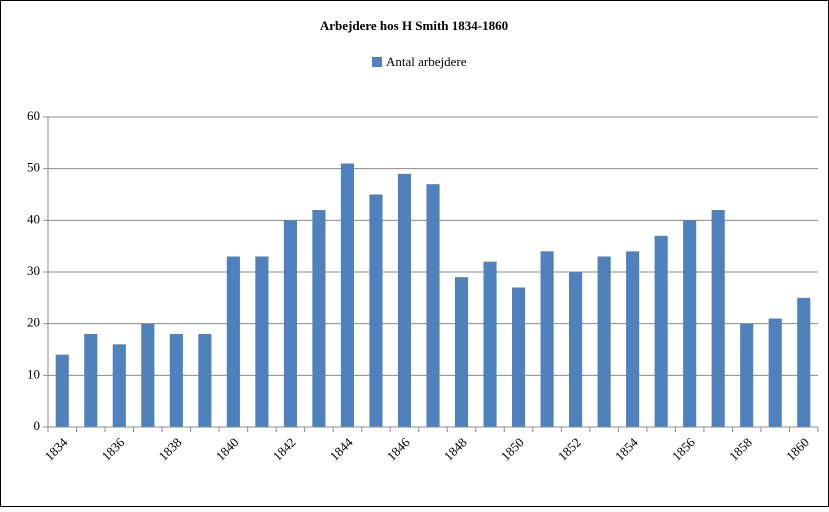  Describe the element at coordinates (33, 167) in the screenshot. I see `y-tick-label: 50` at that location.